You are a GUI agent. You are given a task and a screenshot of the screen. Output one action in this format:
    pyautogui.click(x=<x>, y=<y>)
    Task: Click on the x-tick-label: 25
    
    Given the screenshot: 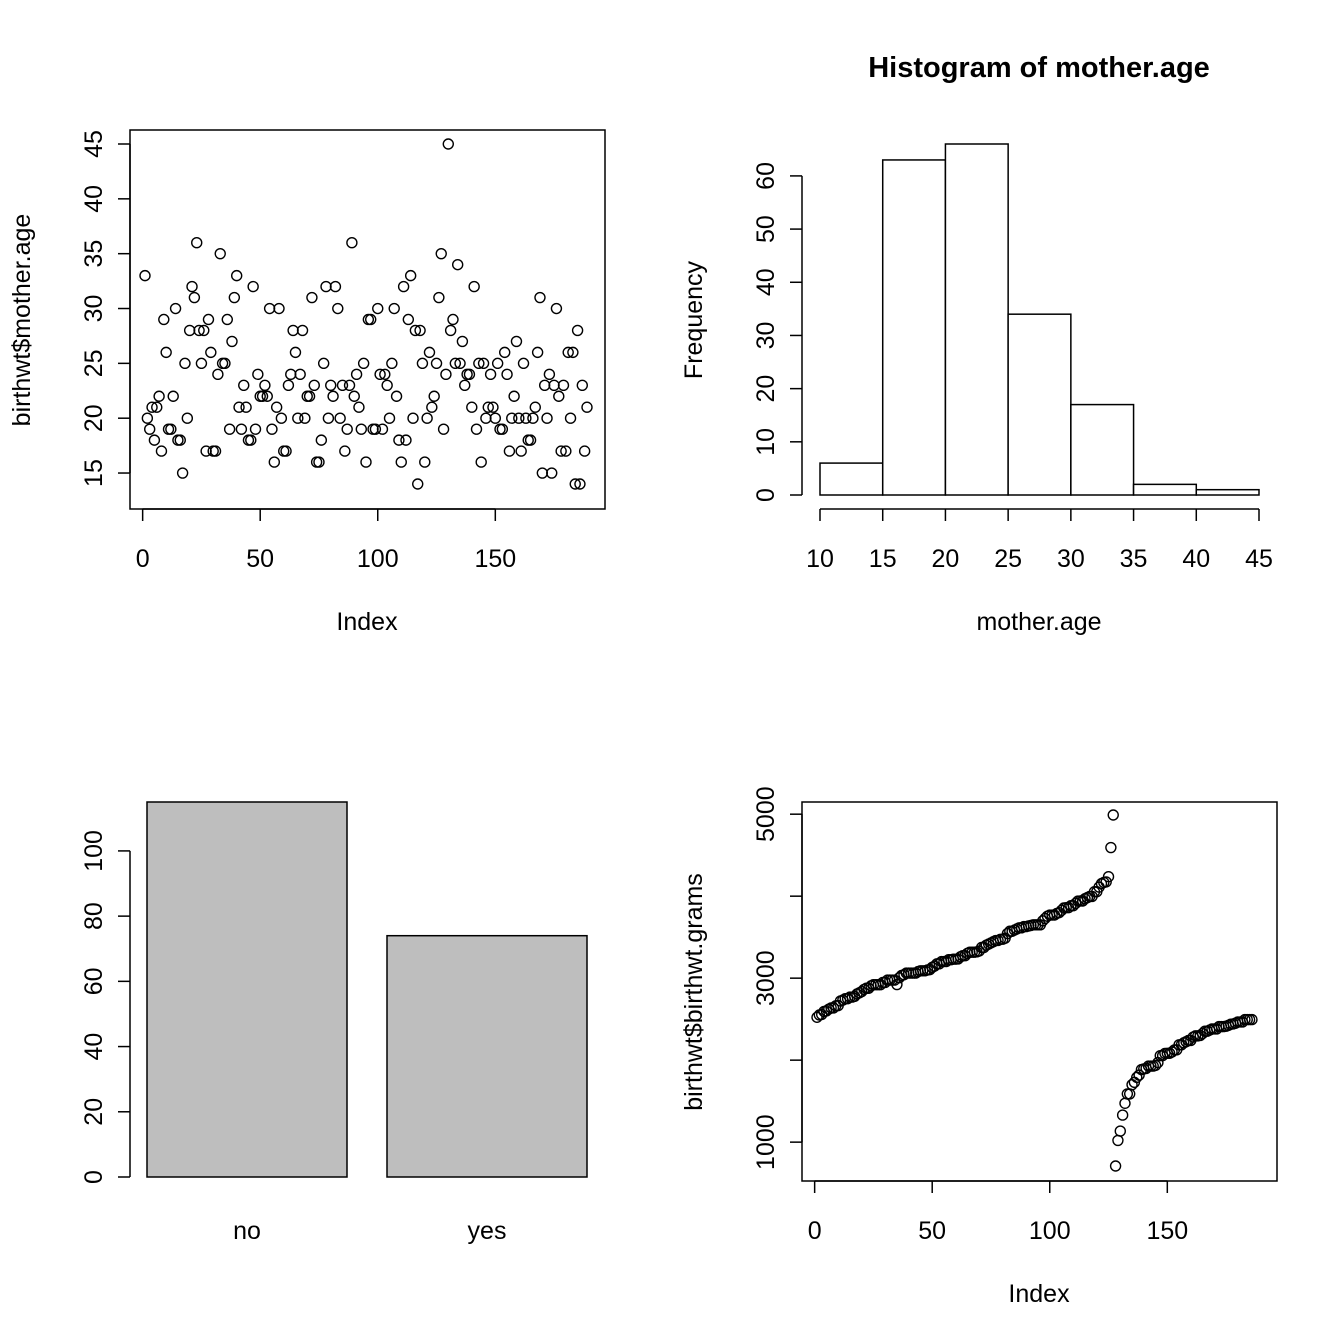 What is the action you would take?
    pyautogui.click(x=1008, y=559)
    